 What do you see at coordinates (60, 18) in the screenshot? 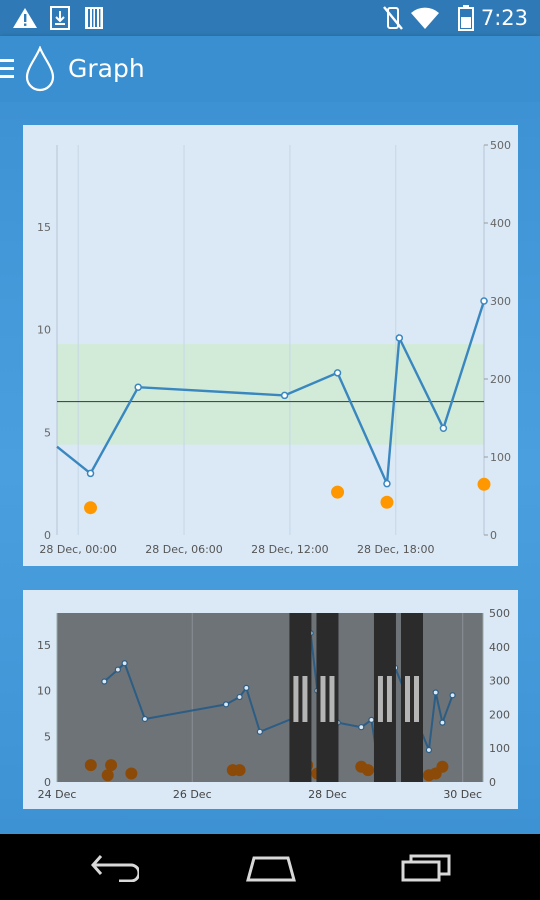
I see `download-icon` at bounding box center [60, 18].